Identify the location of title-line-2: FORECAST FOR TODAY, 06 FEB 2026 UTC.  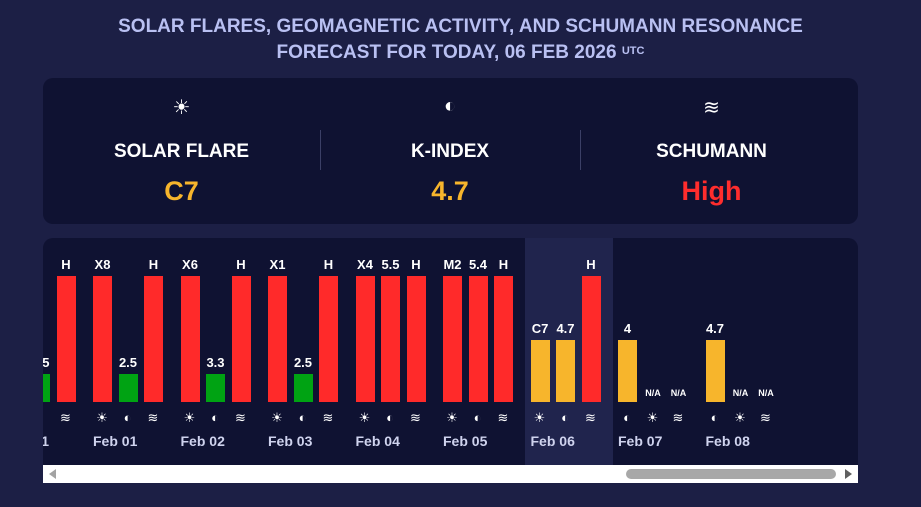
(460, 53).